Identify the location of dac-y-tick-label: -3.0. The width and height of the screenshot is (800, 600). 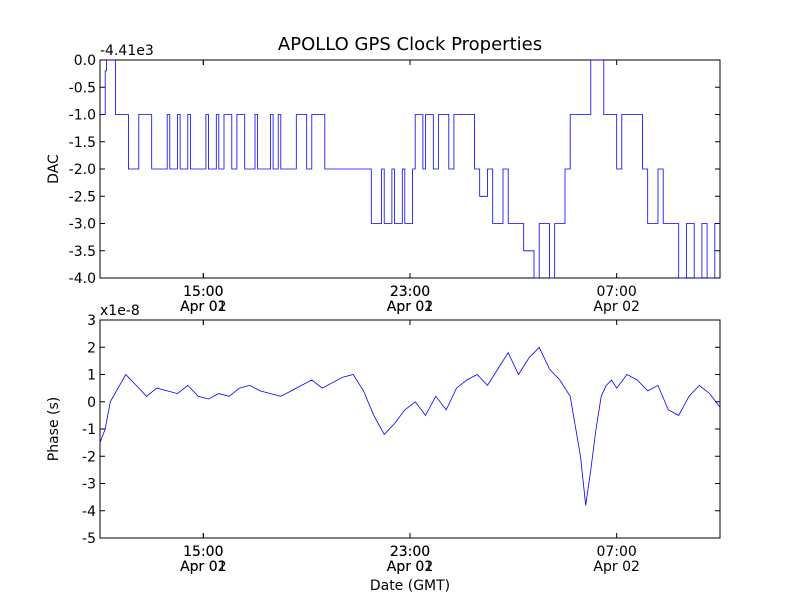
(82, 225).